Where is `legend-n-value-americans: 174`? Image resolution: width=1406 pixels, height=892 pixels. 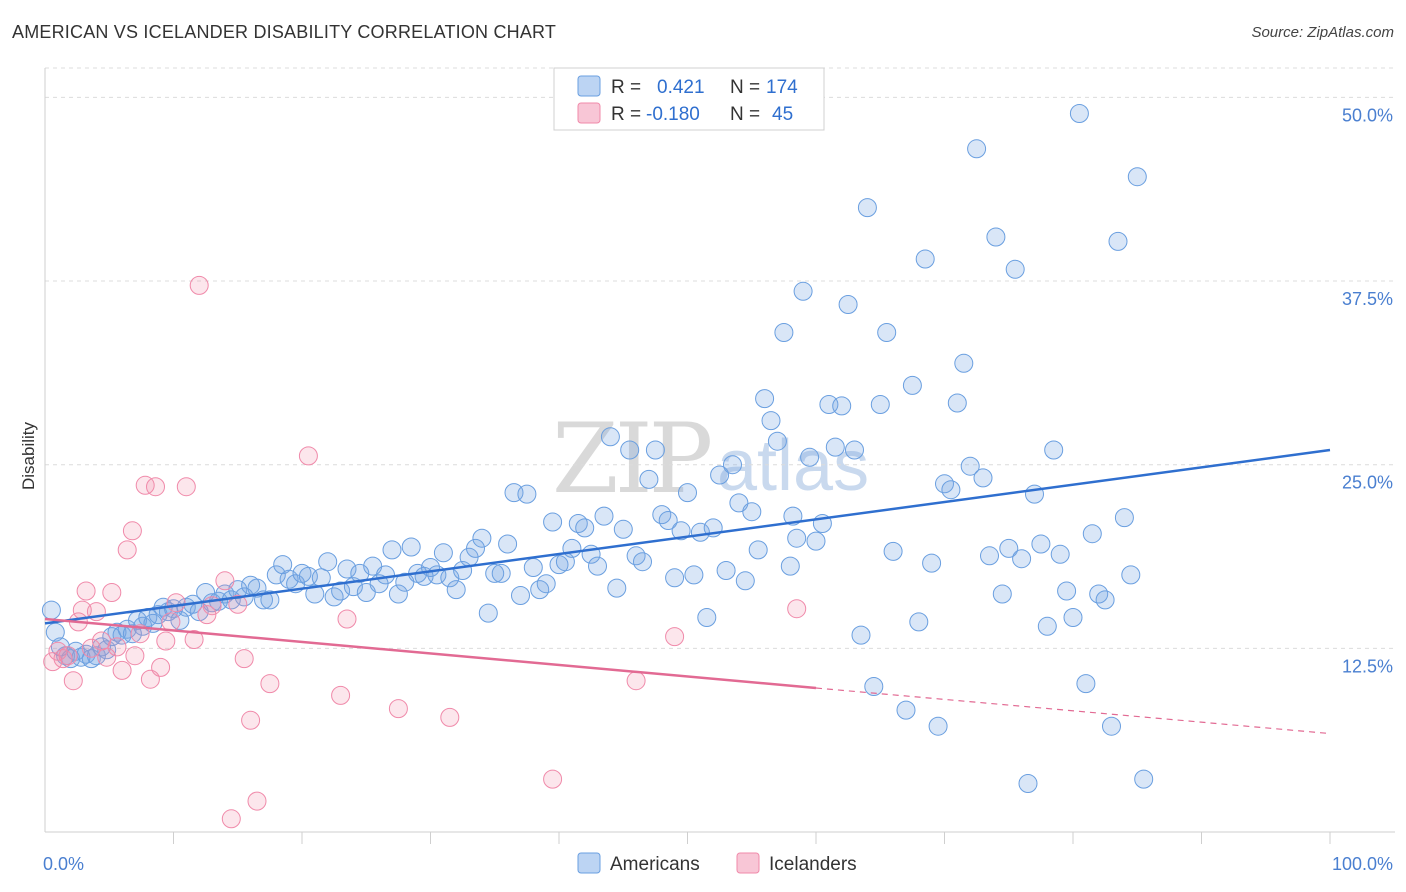 legend-n-value-americans: 174 is located at coordinates (782, 87).